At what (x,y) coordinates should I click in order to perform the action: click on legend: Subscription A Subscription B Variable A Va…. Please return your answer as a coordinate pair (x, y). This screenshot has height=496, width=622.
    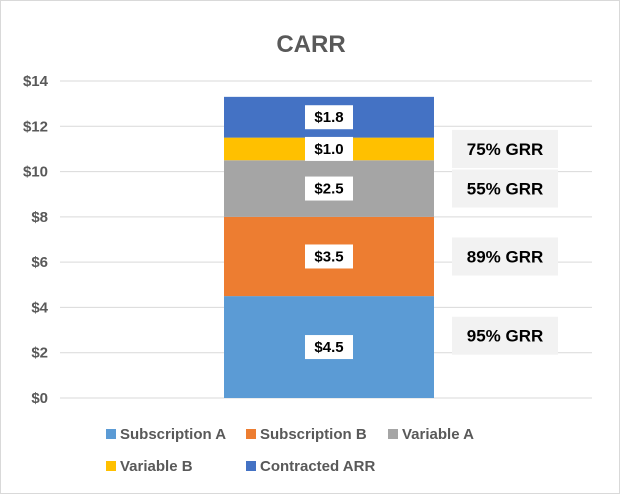
    Looking at the image, I should click on (290, 450).